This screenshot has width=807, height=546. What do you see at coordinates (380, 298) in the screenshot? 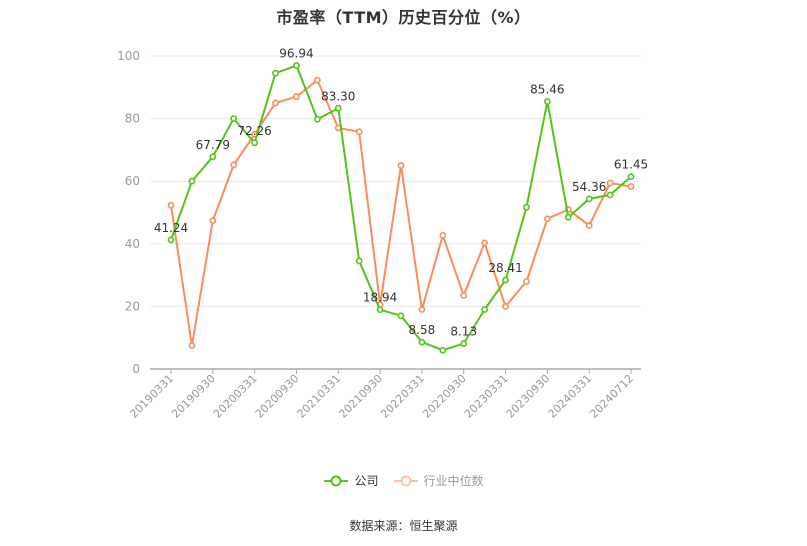
I see `data-label: 18.94` at bounding box center [380, 298].